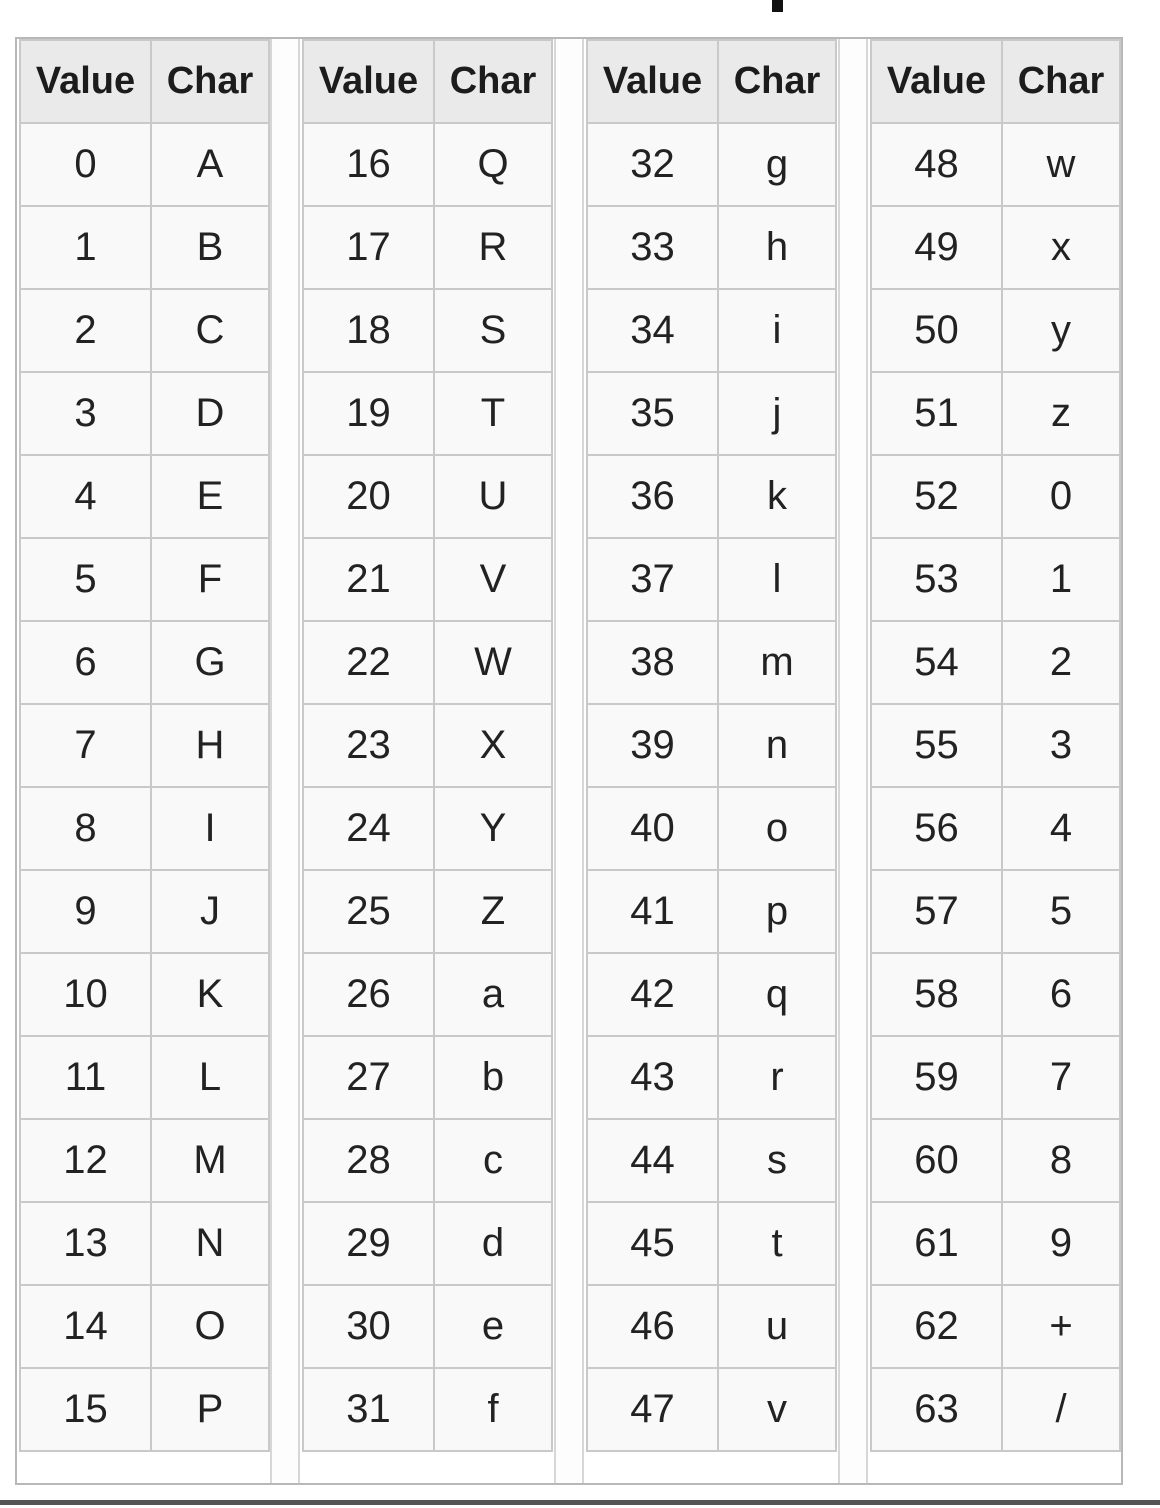 The width and height of the screenshot is (1160, 1508). I want to click on cropped-title-fragment, so click(777, 6).